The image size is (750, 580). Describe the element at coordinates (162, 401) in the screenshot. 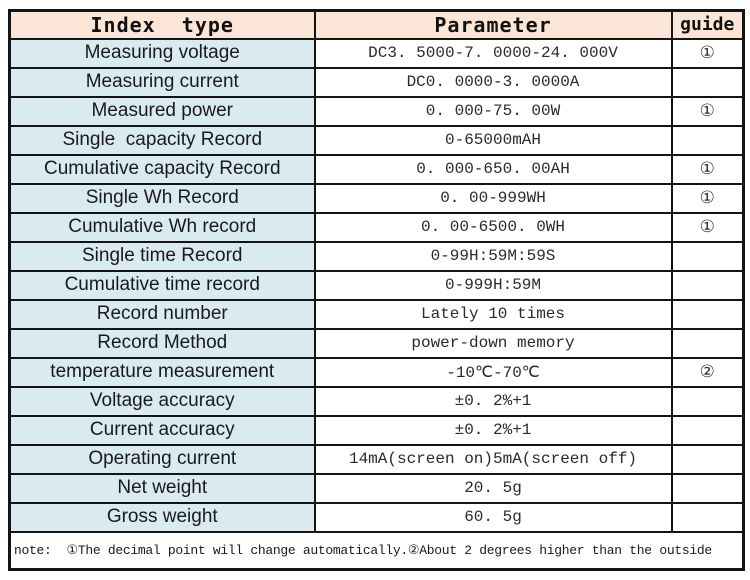

I see `cell-index-type: Voltage accuracy` at that location.